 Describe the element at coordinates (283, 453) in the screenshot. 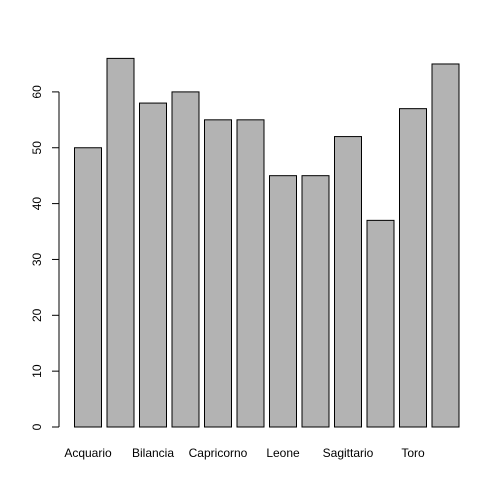

I see `x-tick-label-leone: Leone` at that location.